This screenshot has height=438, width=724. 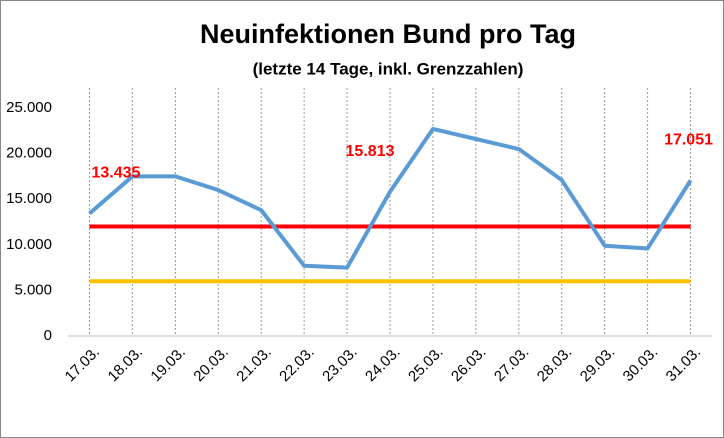 I want to click on y-tick-label: 5.000, so click(x=33, y=289).